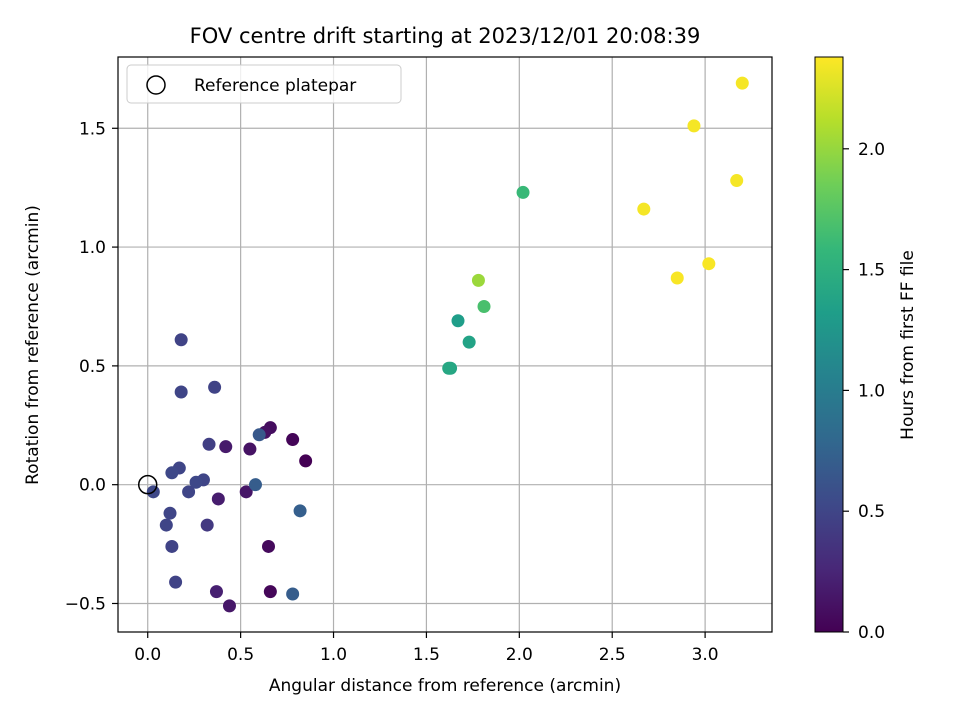 This screenshot has height=720, width=960. What do you see at coordinates (829, 344) in the screenshot?
I see `colorbar-gradient` at bounding box center [829, 344].